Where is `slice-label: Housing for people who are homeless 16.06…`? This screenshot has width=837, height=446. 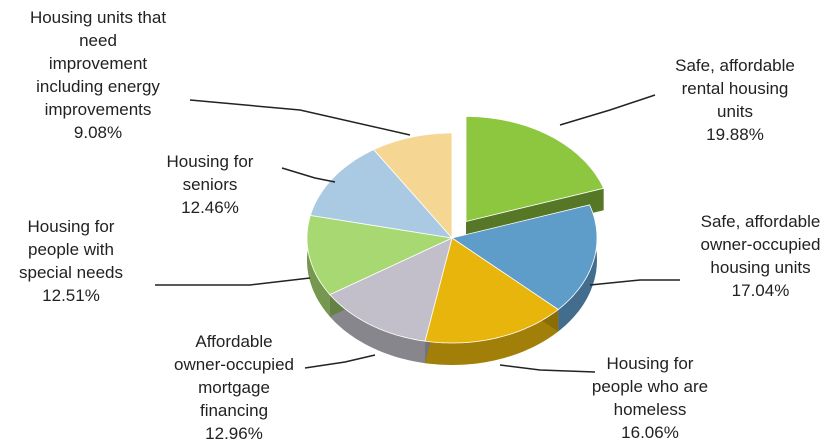
slice-label: Housing for people who are homeless 16.06… is located at coordinates (650, 398).